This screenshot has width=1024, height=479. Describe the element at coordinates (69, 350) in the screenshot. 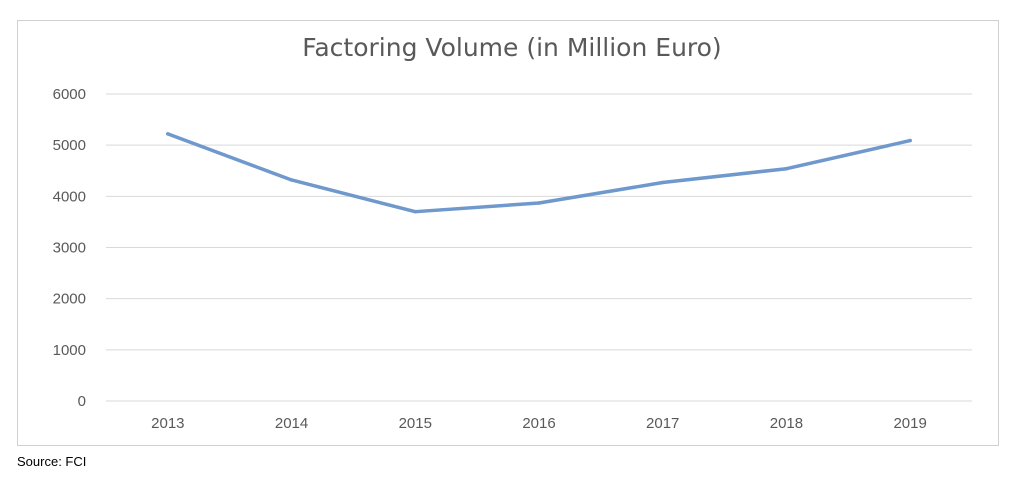

I see `y-tick-label: 1000` at that location.